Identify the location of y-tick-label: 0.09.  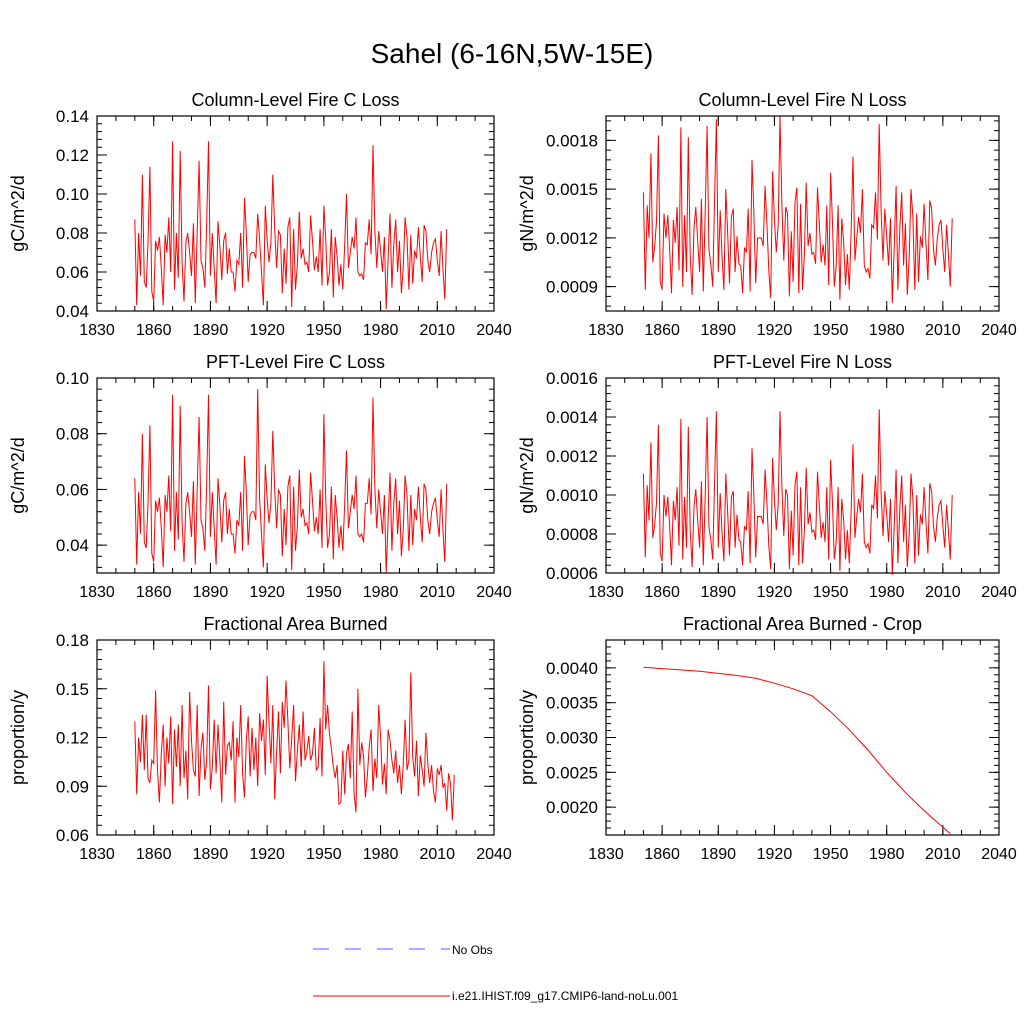
(72, 786).